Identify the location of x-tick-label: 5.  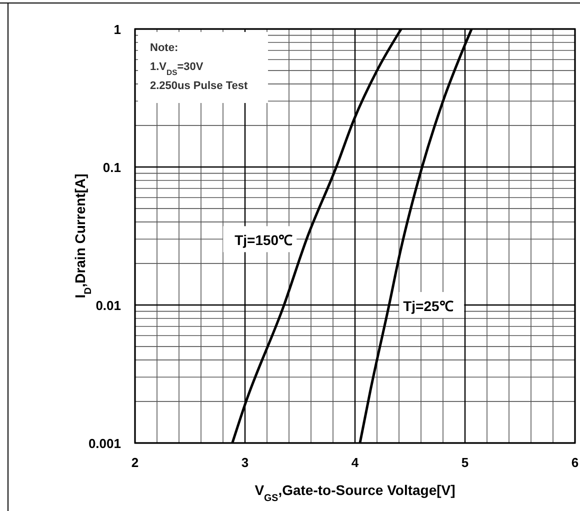
(465, 462).